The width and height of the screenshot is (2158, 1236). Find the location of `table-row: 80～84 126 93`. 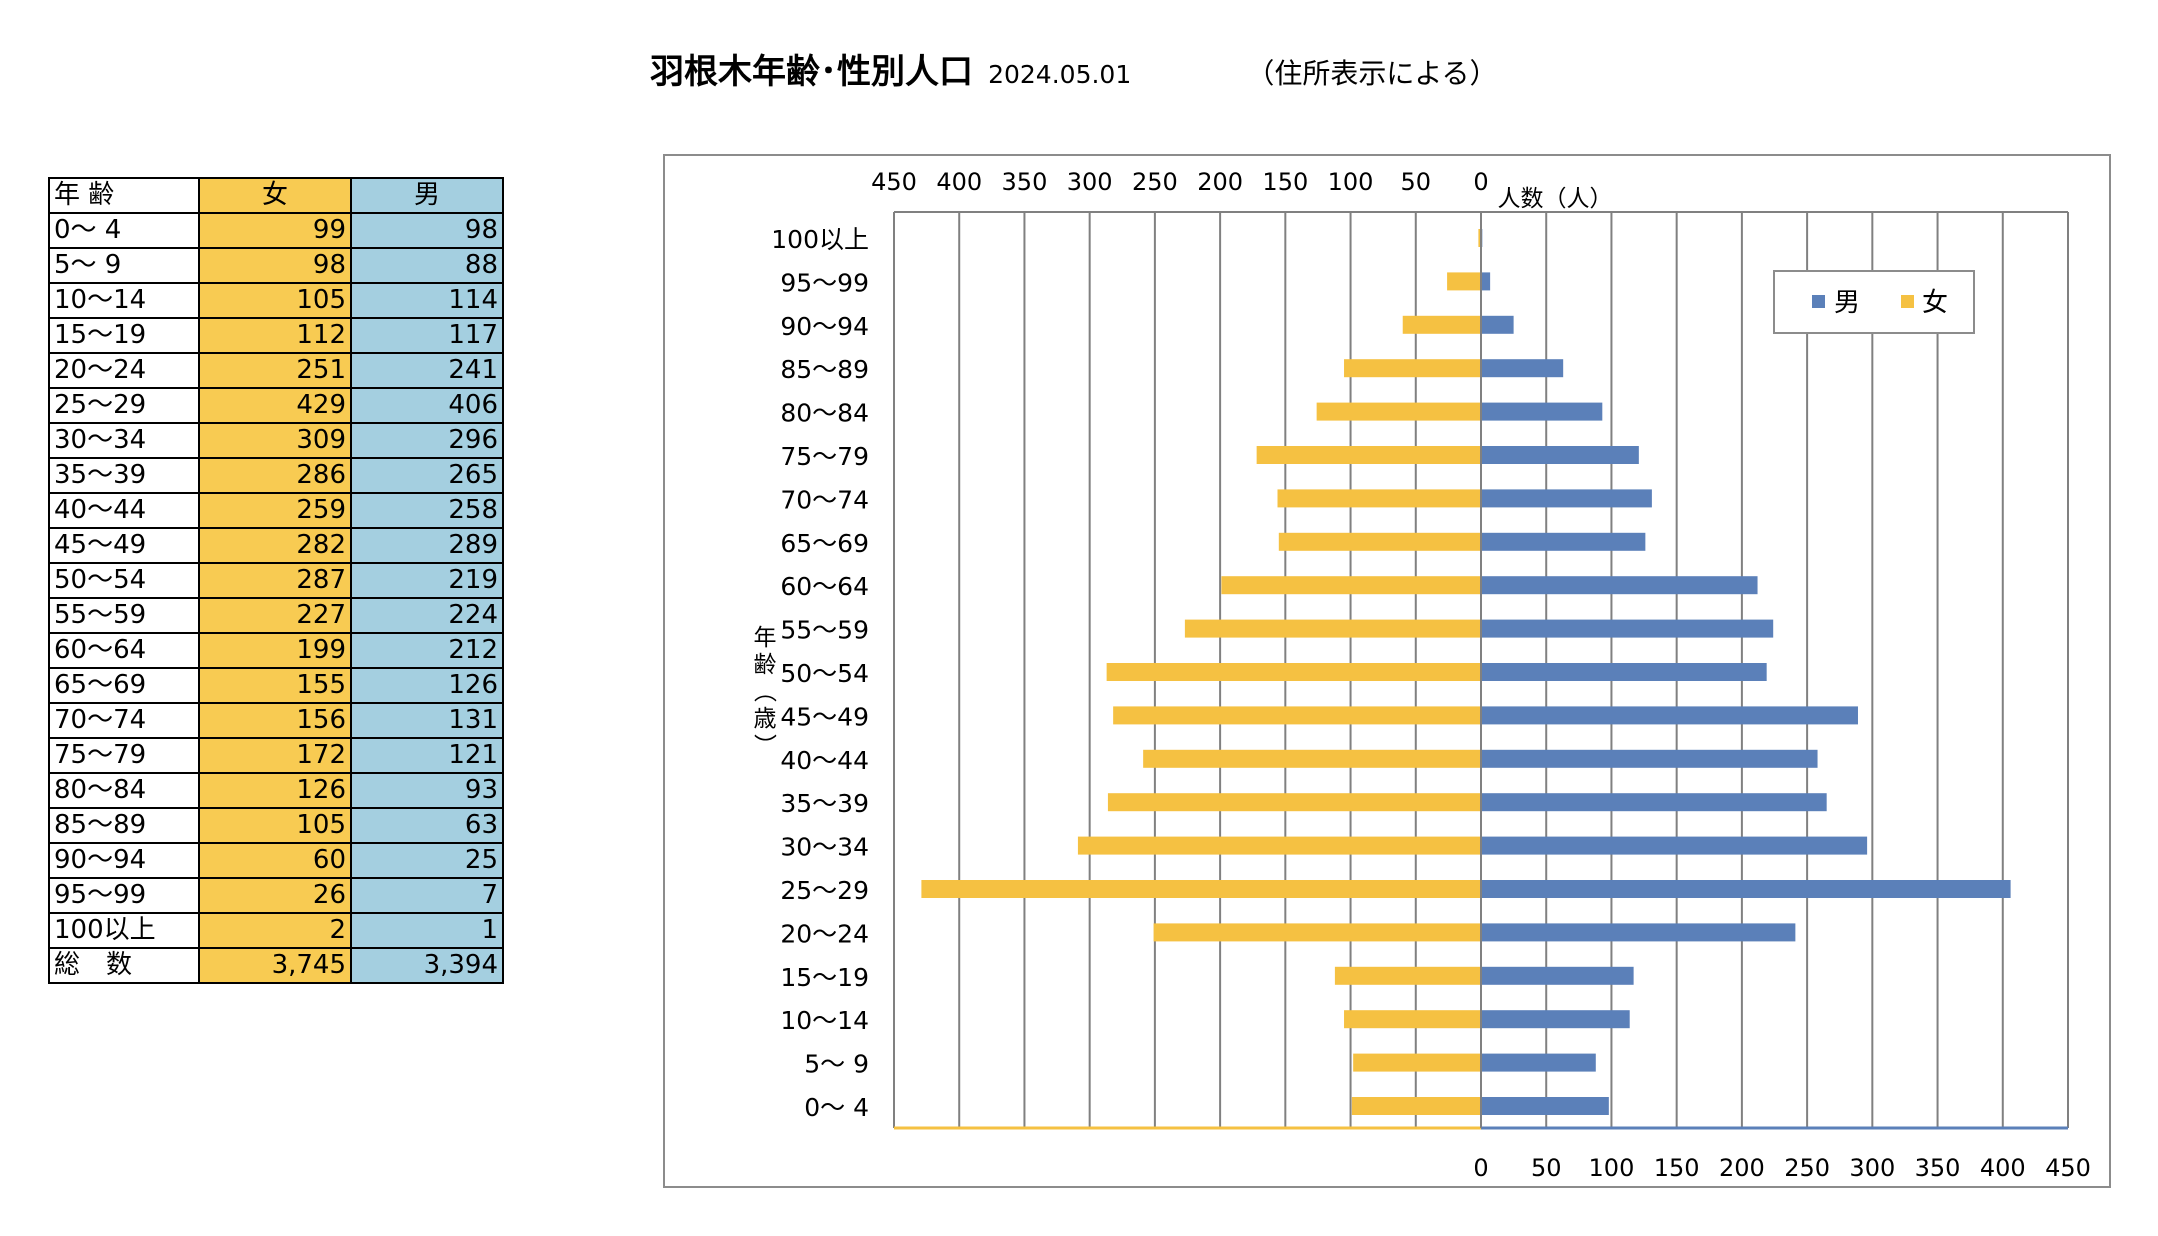

table-row: 80～84 126 93 is located at coordinates (276, 790).